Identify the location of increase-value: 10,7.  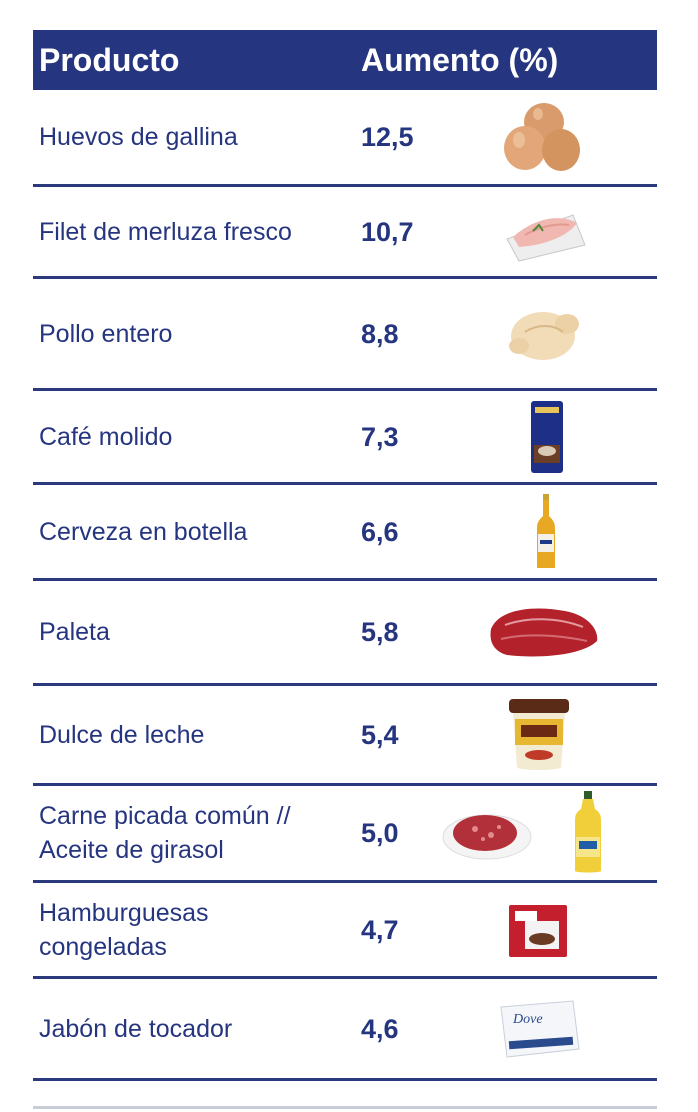
(387, 231).